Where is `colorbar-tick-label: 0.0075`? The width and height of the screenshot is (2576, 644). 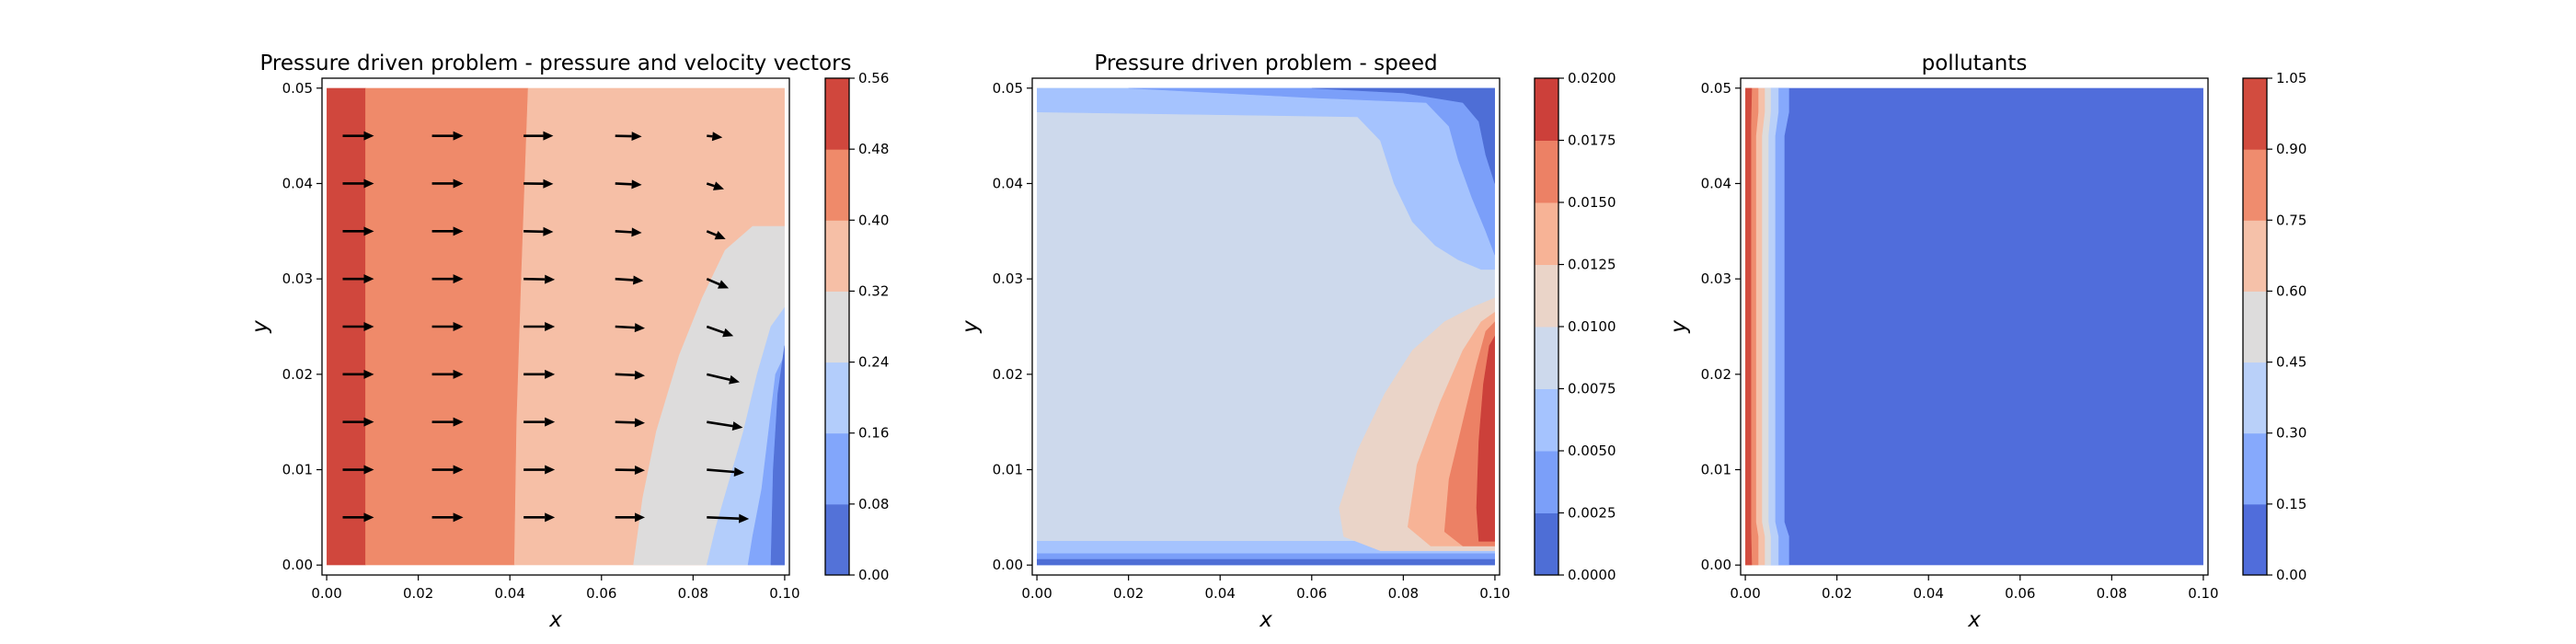 colorbar-tick-label: 0.0075 is located at coordinates (1592, 389).